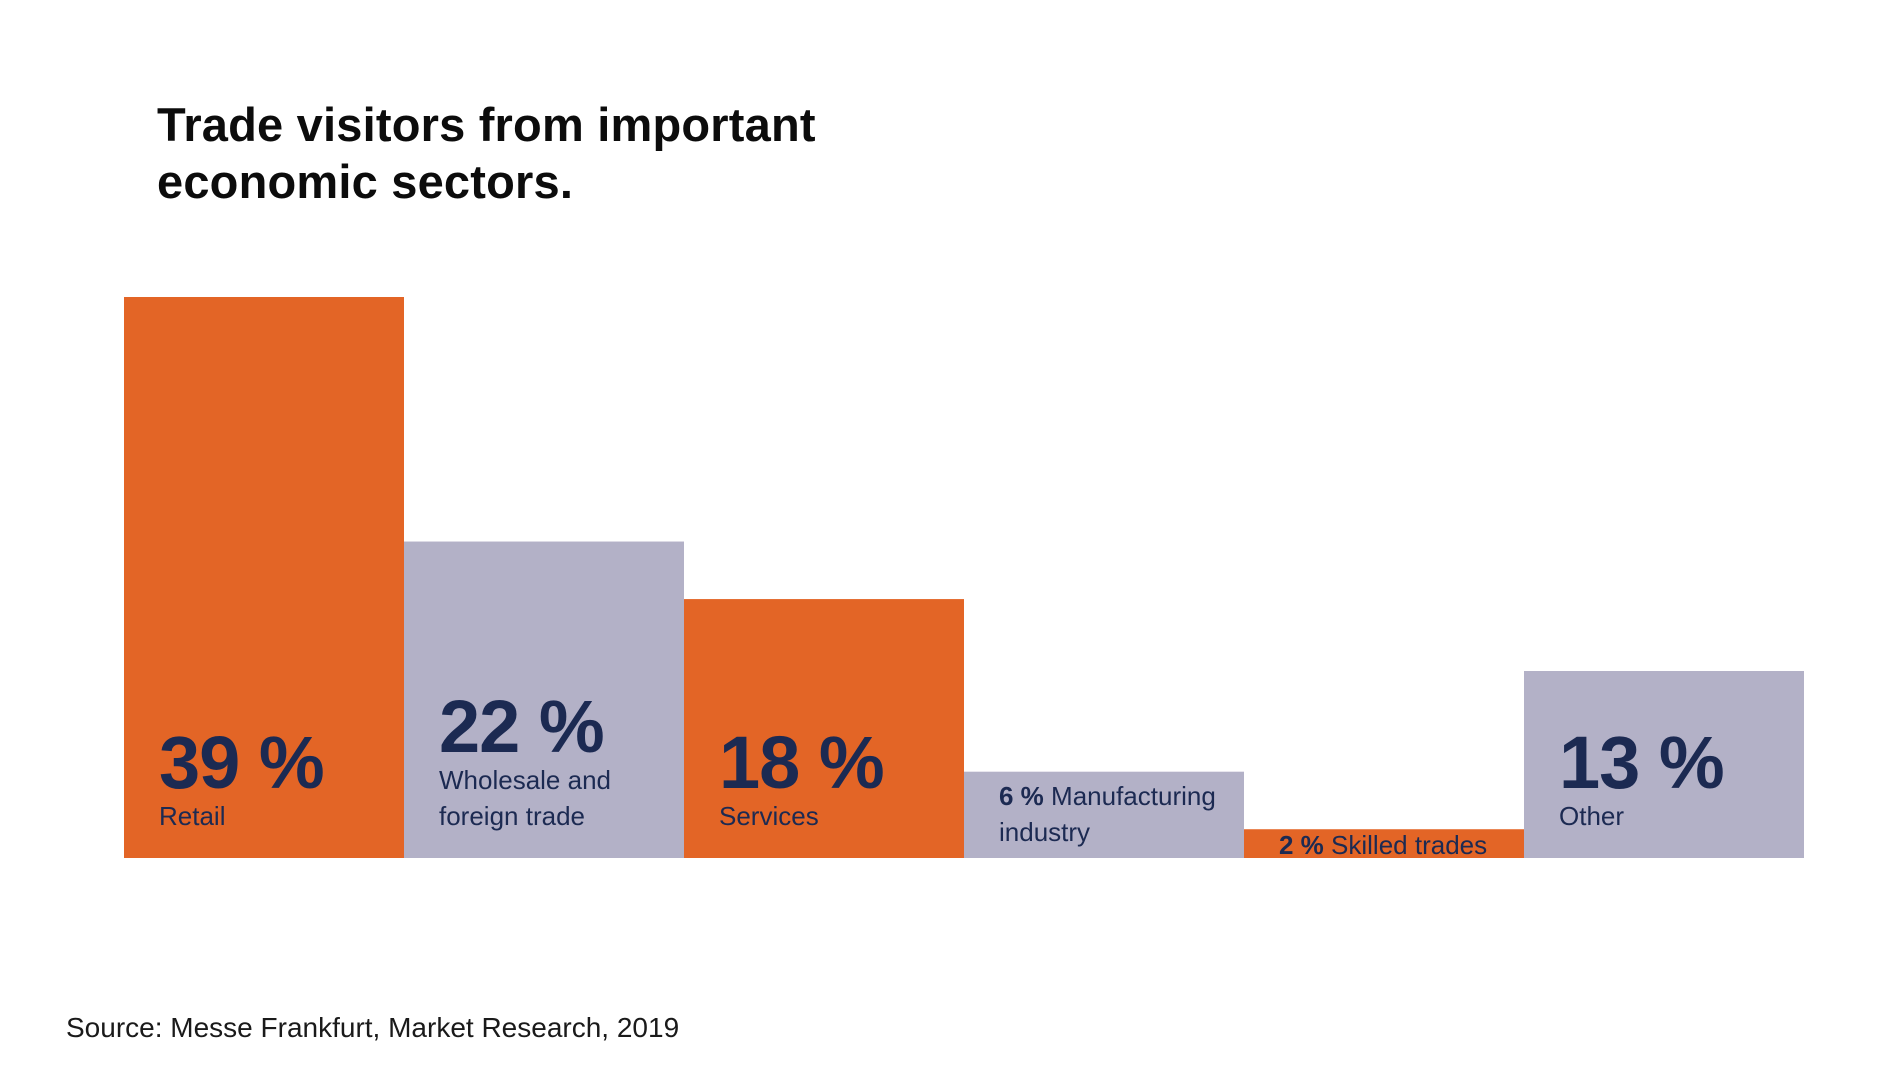  I want to click on bar-label: 22 % Wholesale and foreign trade, so click(525, 759).